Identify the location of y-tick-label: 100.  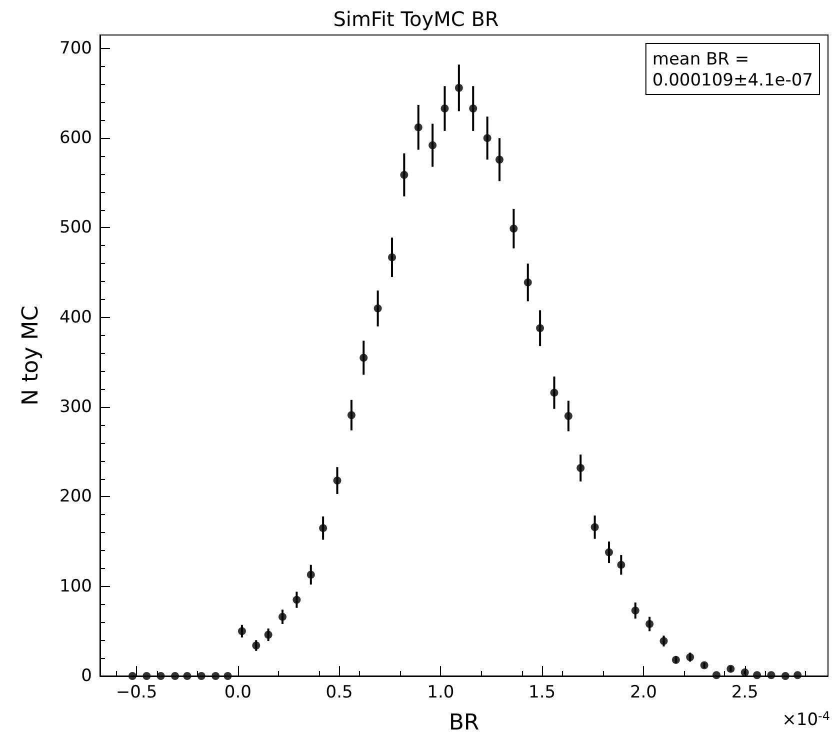
(76, 586).